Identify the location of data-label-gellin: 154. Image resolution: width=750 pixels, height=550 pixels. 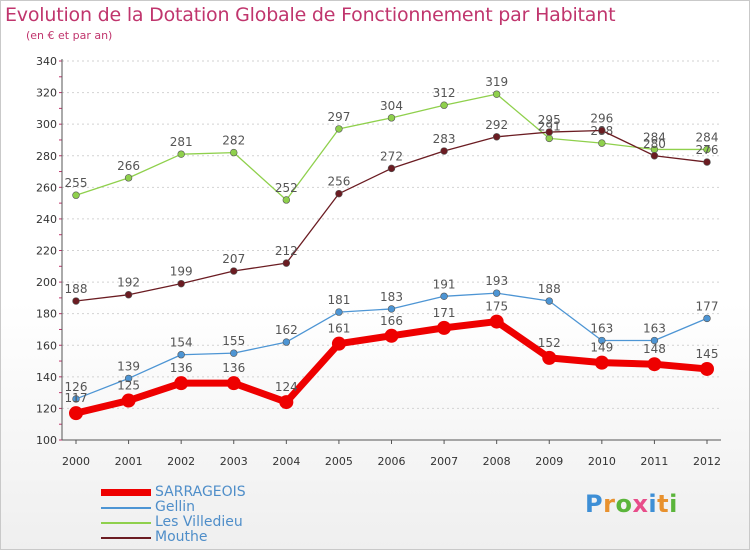
(181, 343).